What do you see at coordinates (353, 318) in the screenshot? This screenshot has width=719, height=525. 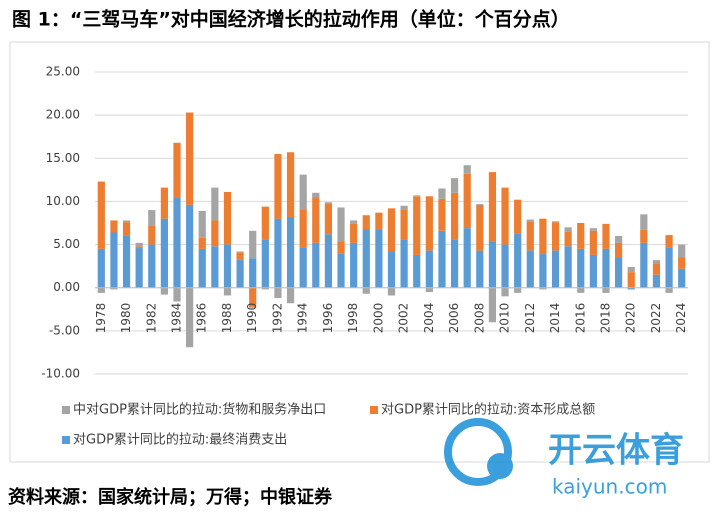 I see `x-tick-label: 1998` at bounding box center [353, 318].